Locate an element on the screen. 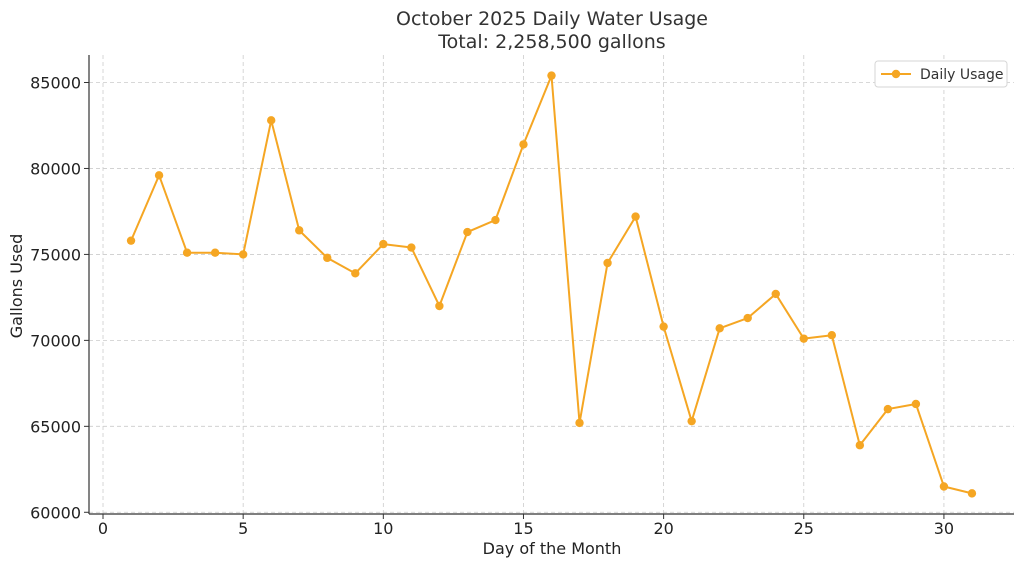 The image size is (1024, 567). chart-title: October 2025 Daily Water Usage is located at coordinates (552, 19).